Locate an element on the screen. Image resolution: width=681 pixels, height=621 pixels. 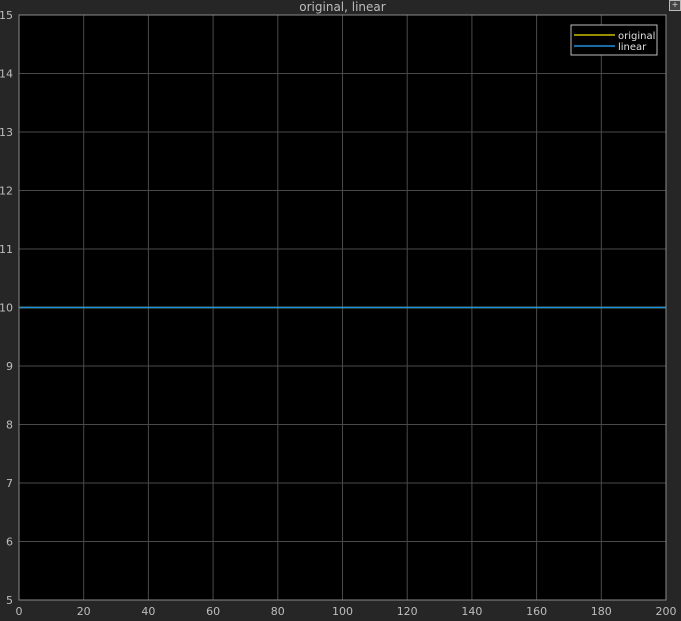
chart-title: original, linear is located at coordinates (342, 7).